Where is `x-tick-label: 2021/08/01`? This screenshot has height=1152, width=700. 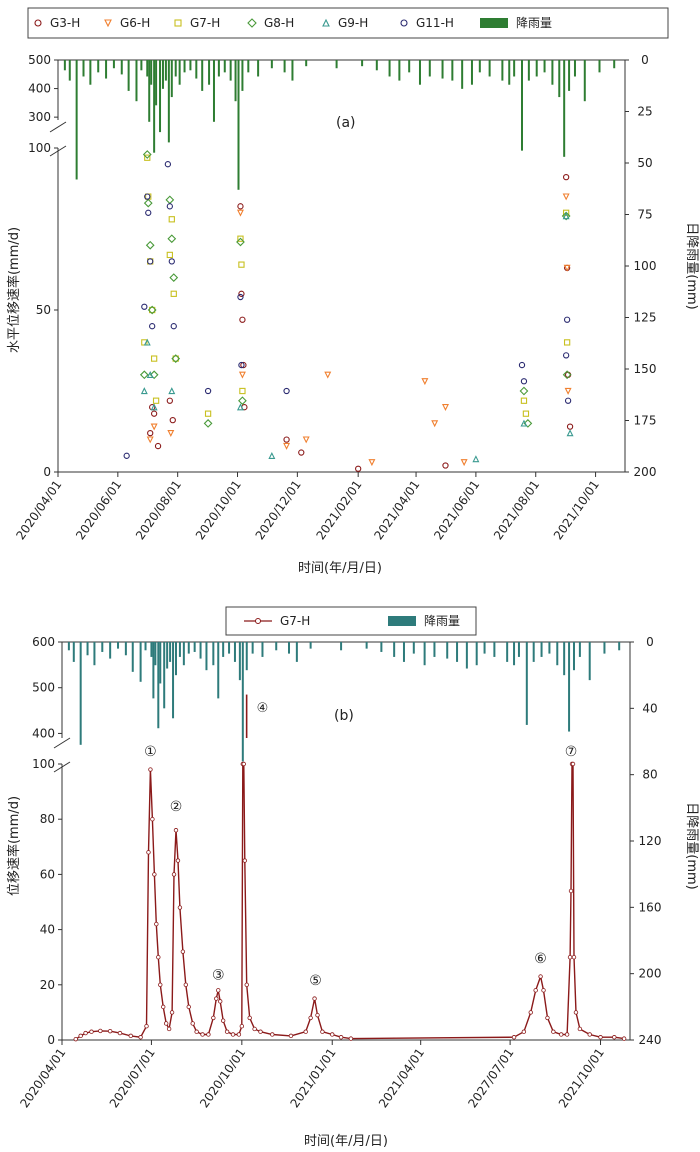 x-tick-label: 2021/08/01 is located at coordinates (516, 510).